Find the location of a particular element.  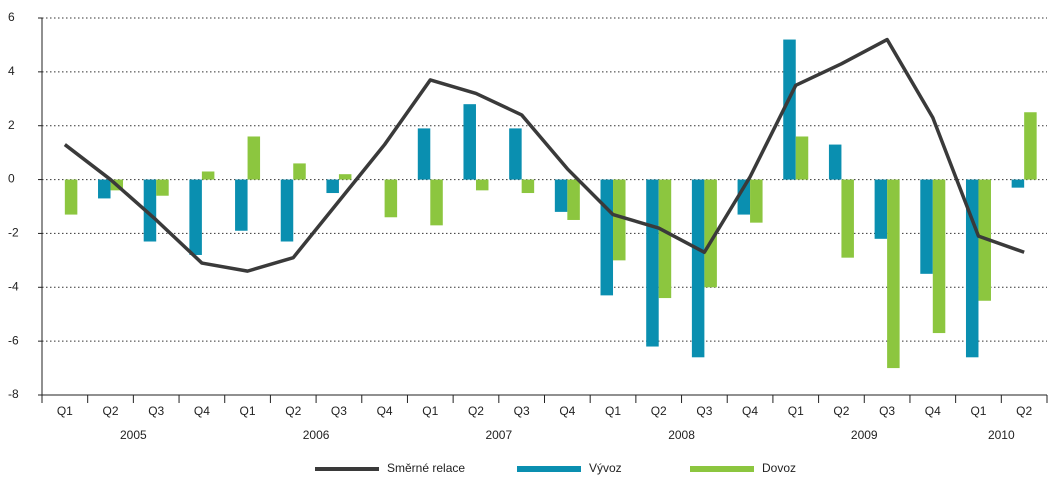

y-tick-label: -6 is located at coordinates (13, 340).